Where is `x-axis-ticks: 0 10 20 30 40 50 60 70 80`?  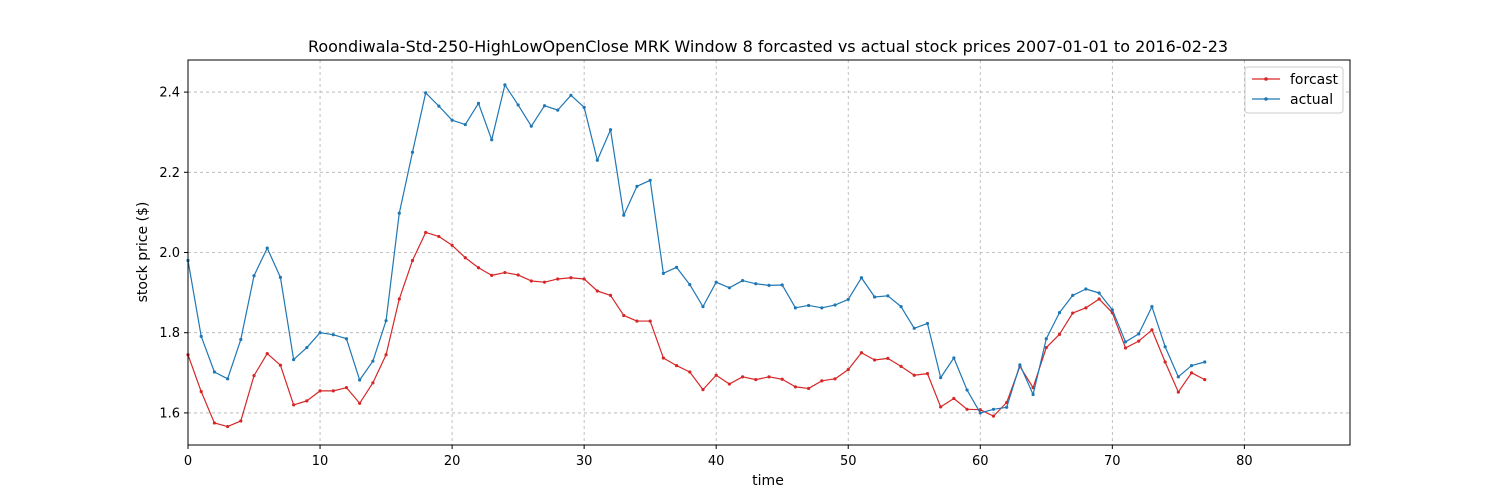 x-axis-ticks: 0 10 20 30 40 50 60 70 80 is located at coordinates (718, 457).